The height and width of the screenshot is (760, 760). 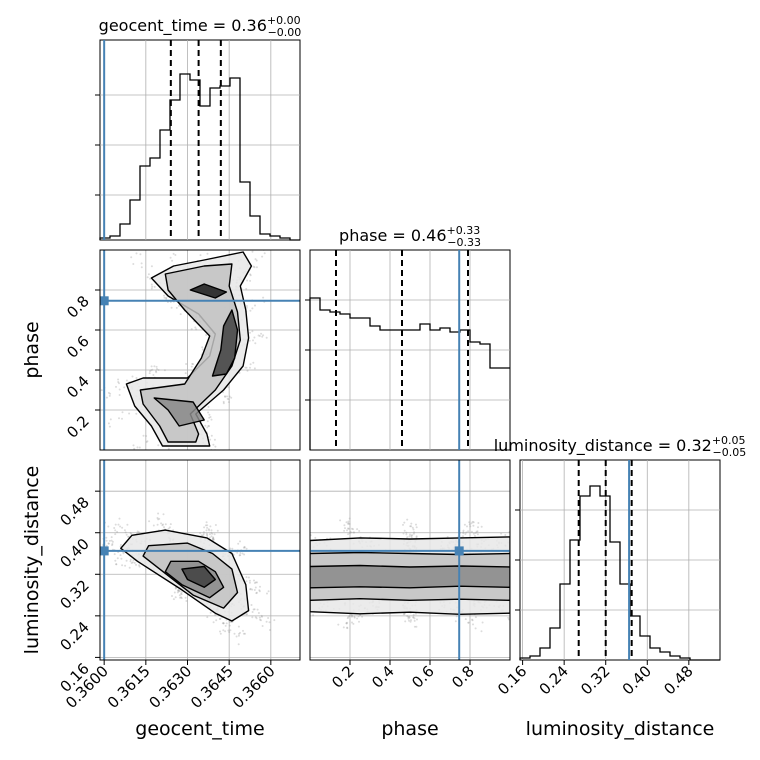 What do you see at coordinates (512, 680) in the screenshot?
I see `x-tick-label: 0.16` at bounding box center [512, 680].